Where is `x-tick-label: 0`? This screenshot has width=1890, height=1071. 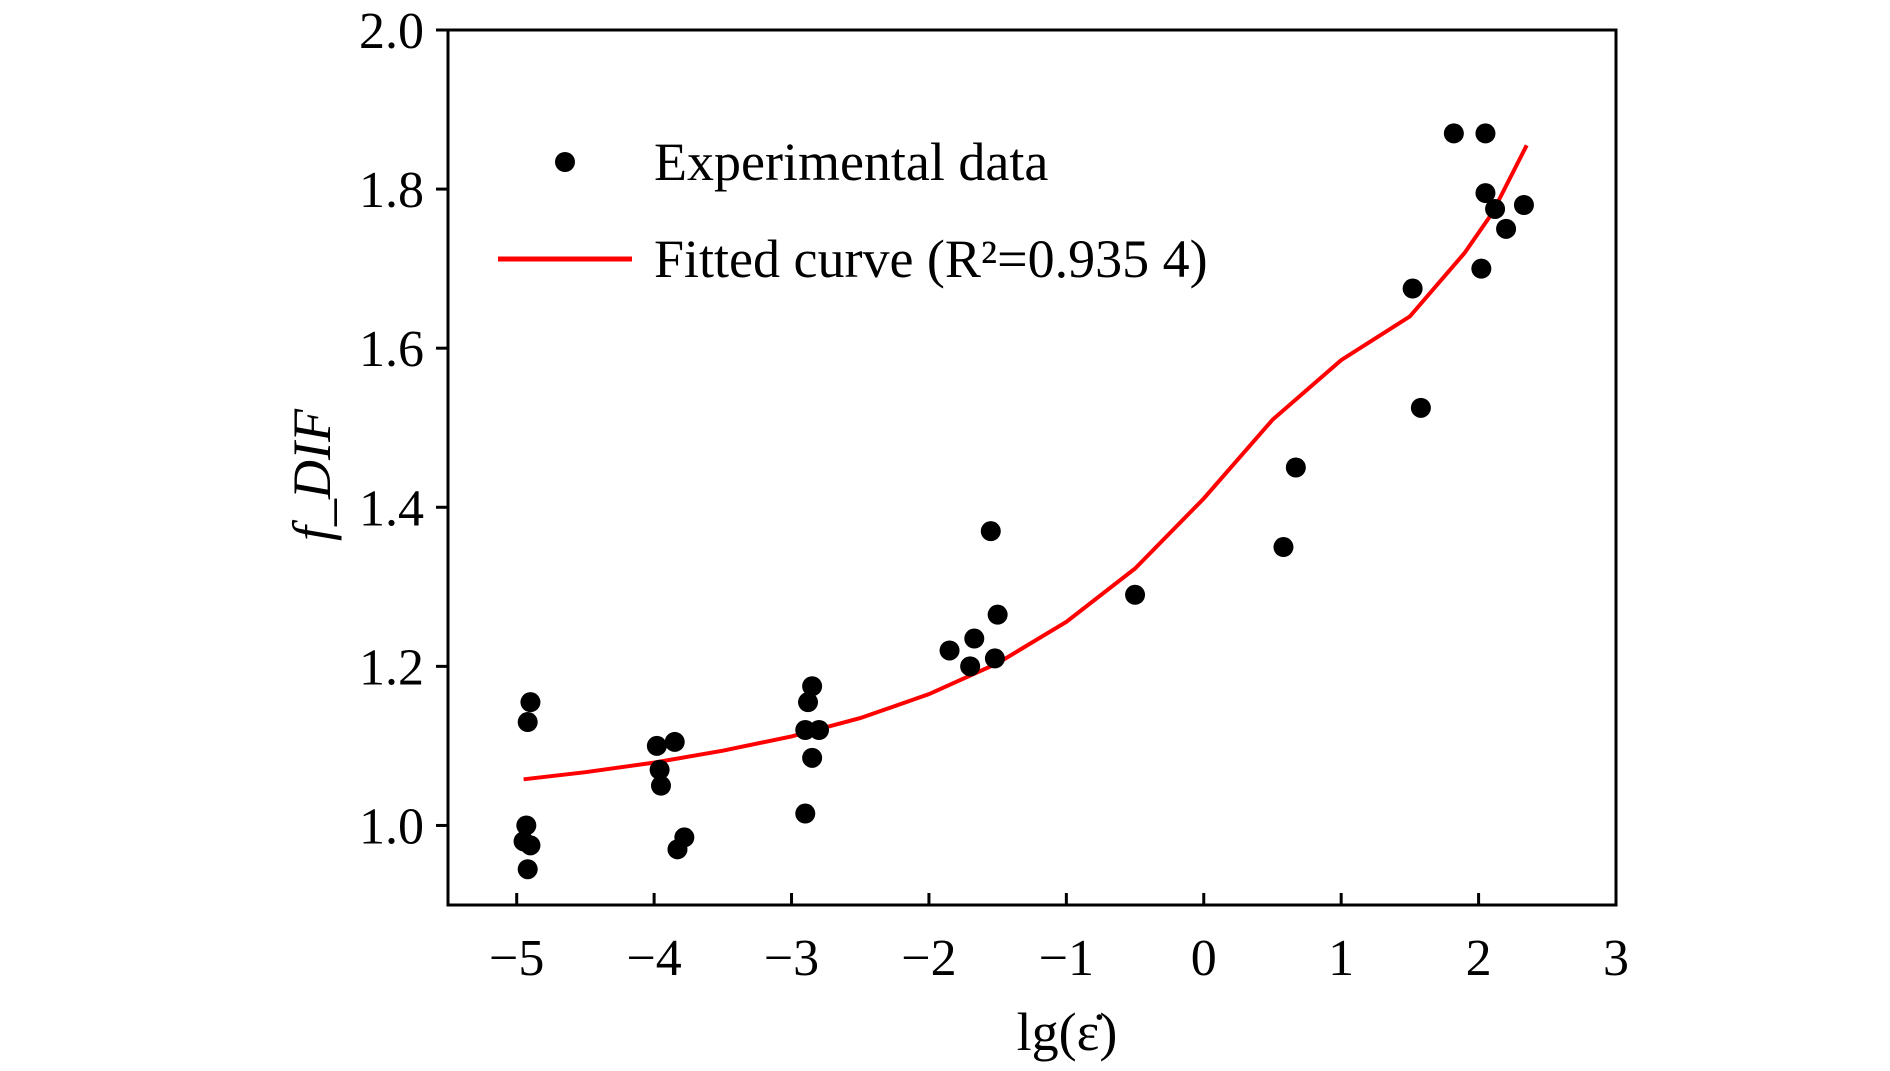
x-tick-label: 0 is located at coordinates (1204, 958).